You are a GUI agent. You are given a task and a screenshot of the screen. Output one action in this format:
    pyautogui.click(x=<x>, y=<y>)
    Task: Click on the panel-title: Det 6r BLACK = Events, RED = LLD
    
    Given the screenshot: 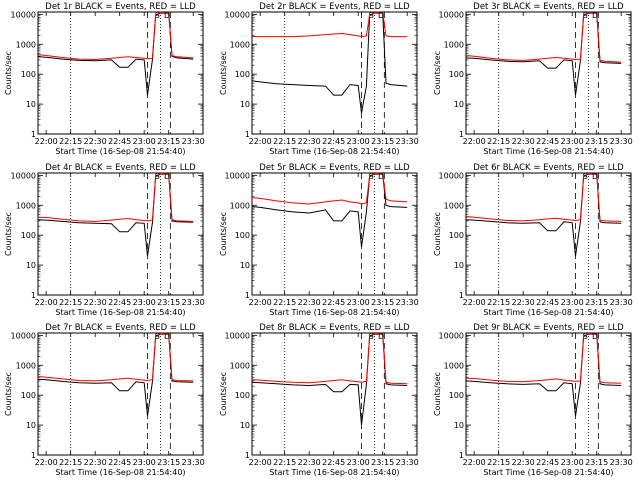 What is the action you would take?
    pyautogui.click(x=548, y=168)
    